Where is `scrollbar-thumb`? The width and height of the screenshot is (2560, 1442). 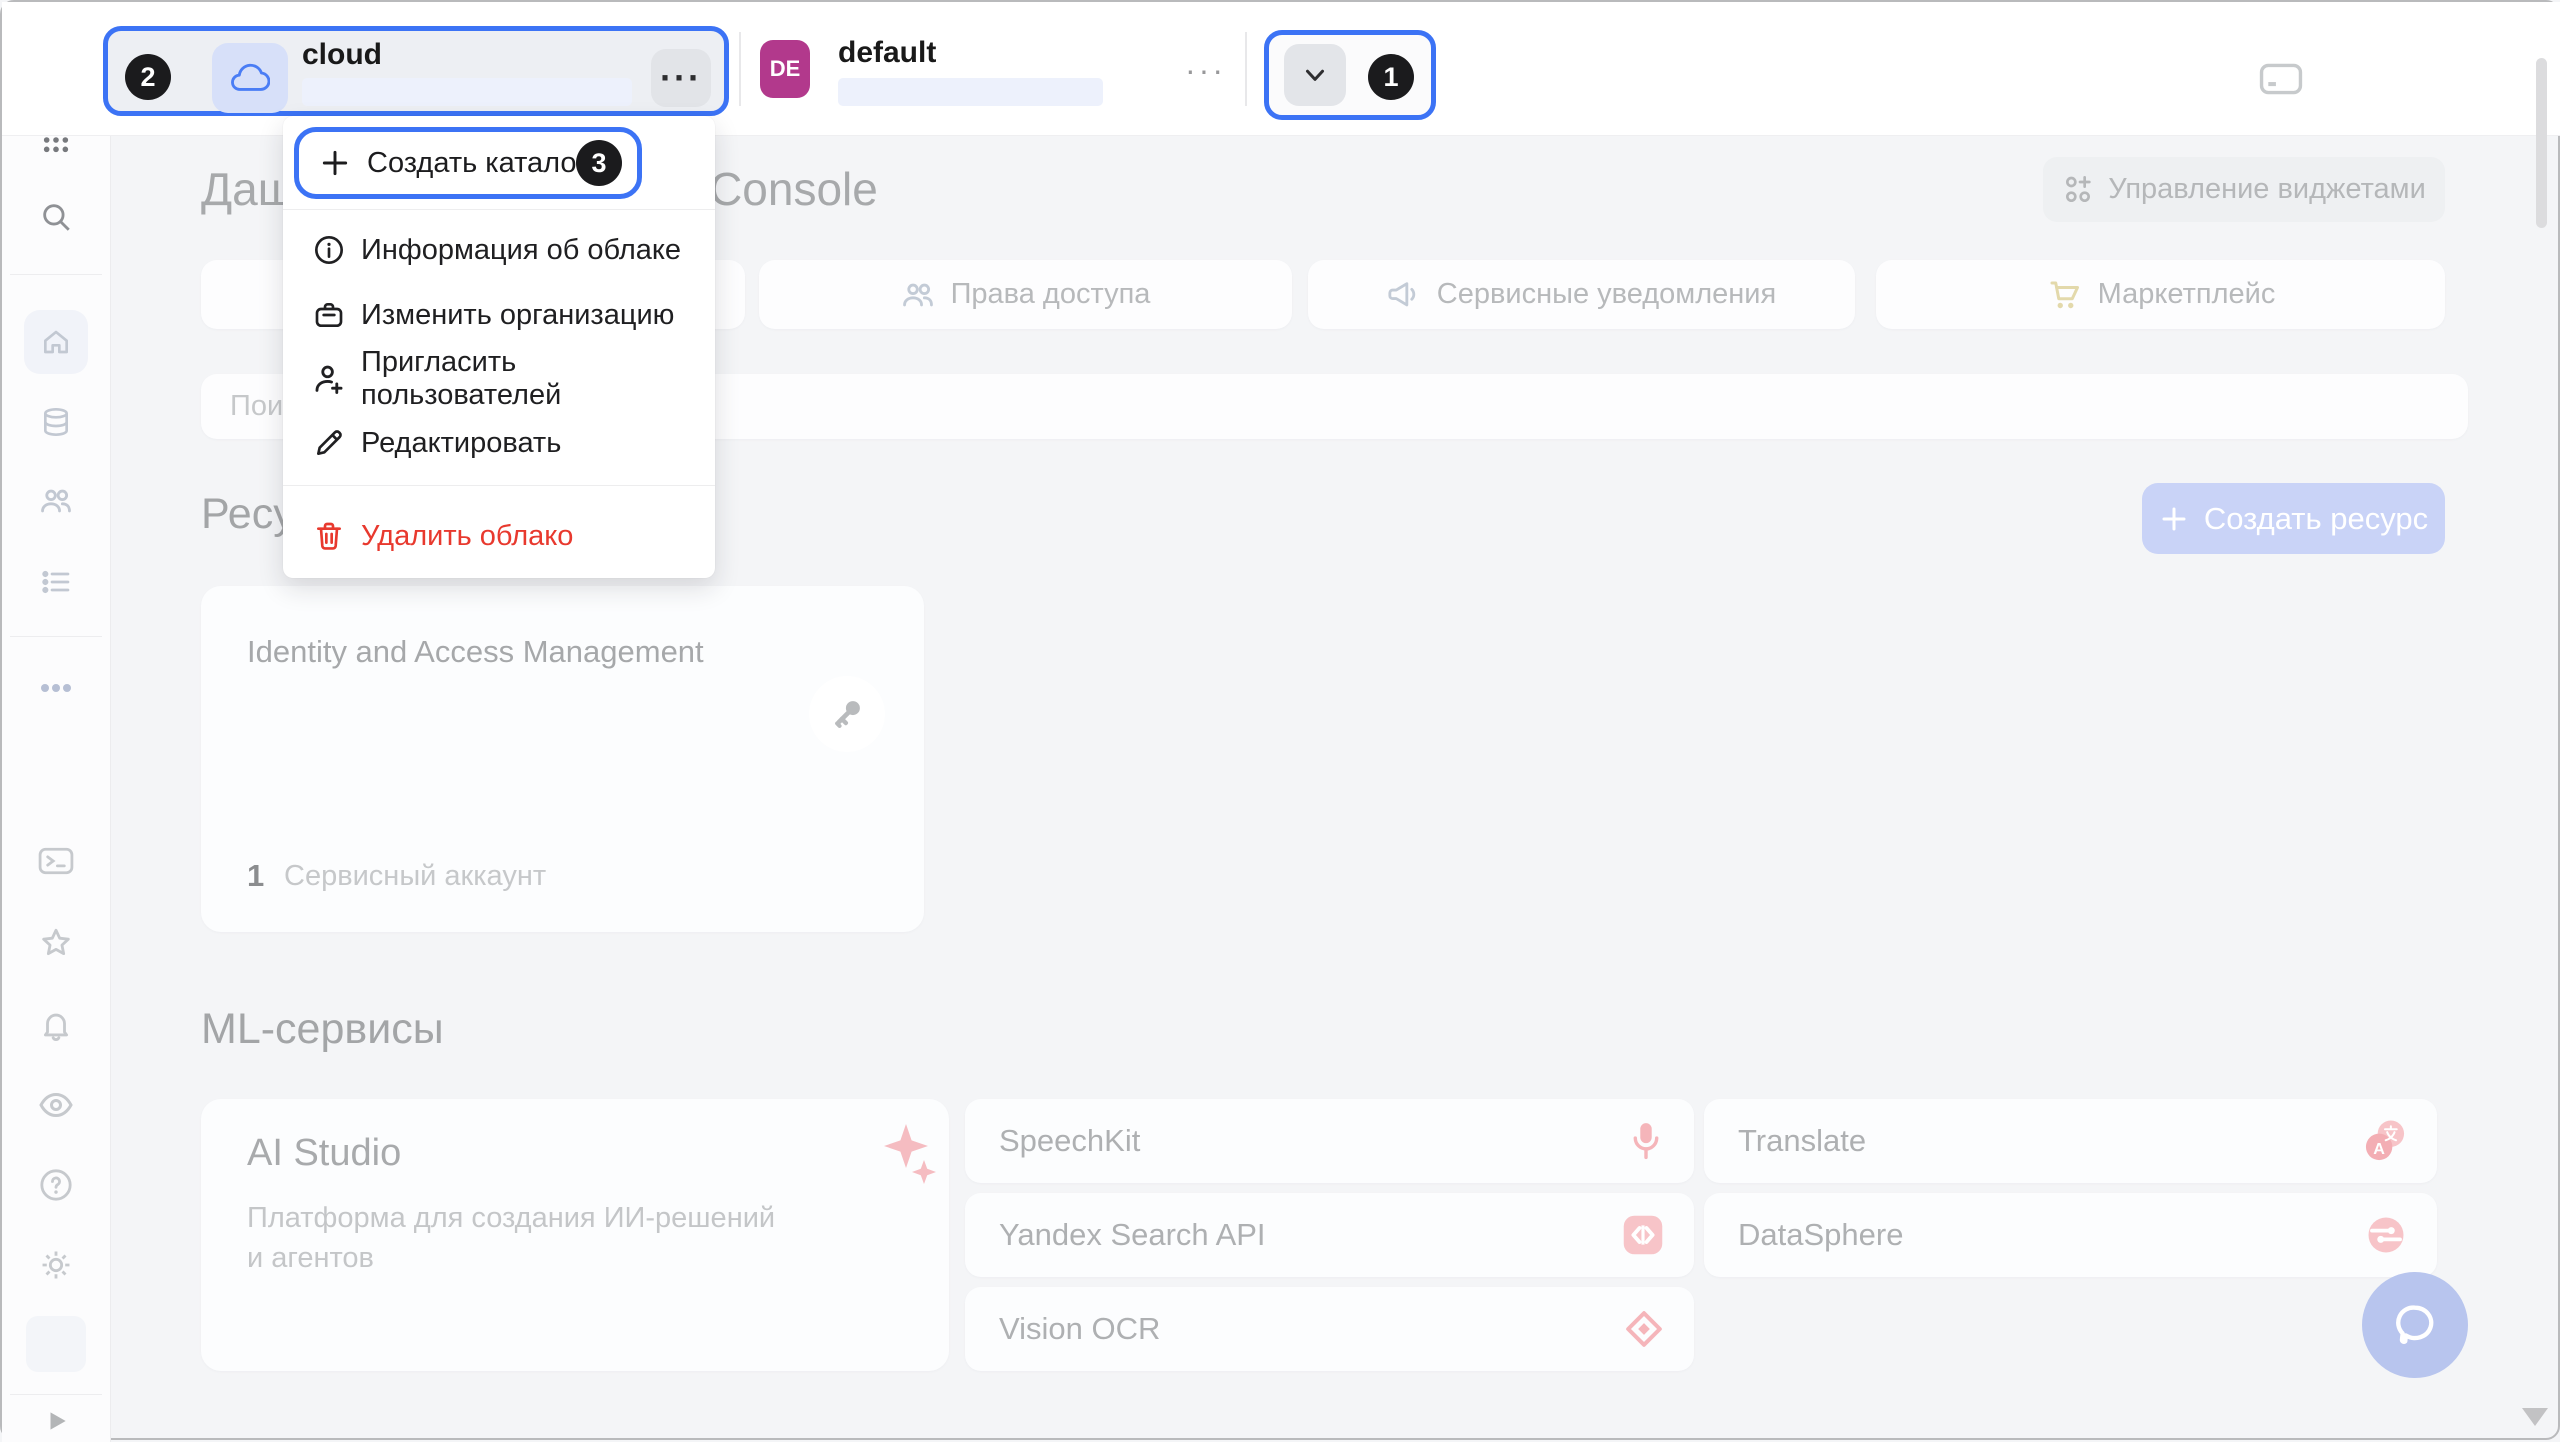
scrollbar-thumb is located at coordinates (2541, 143).